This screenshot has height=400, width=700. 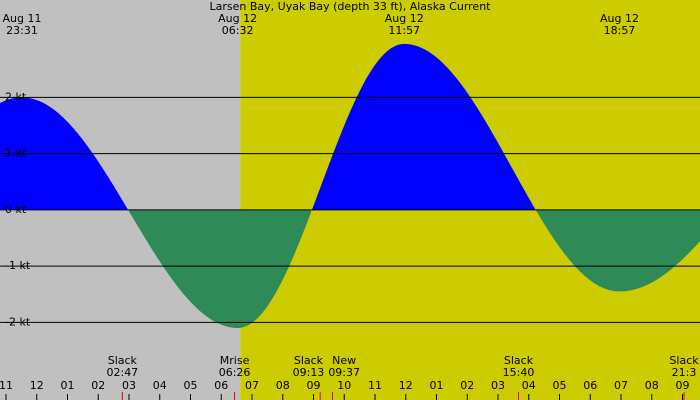 I want to click on extreme-time: 18:57, so click(x=620, y=30).